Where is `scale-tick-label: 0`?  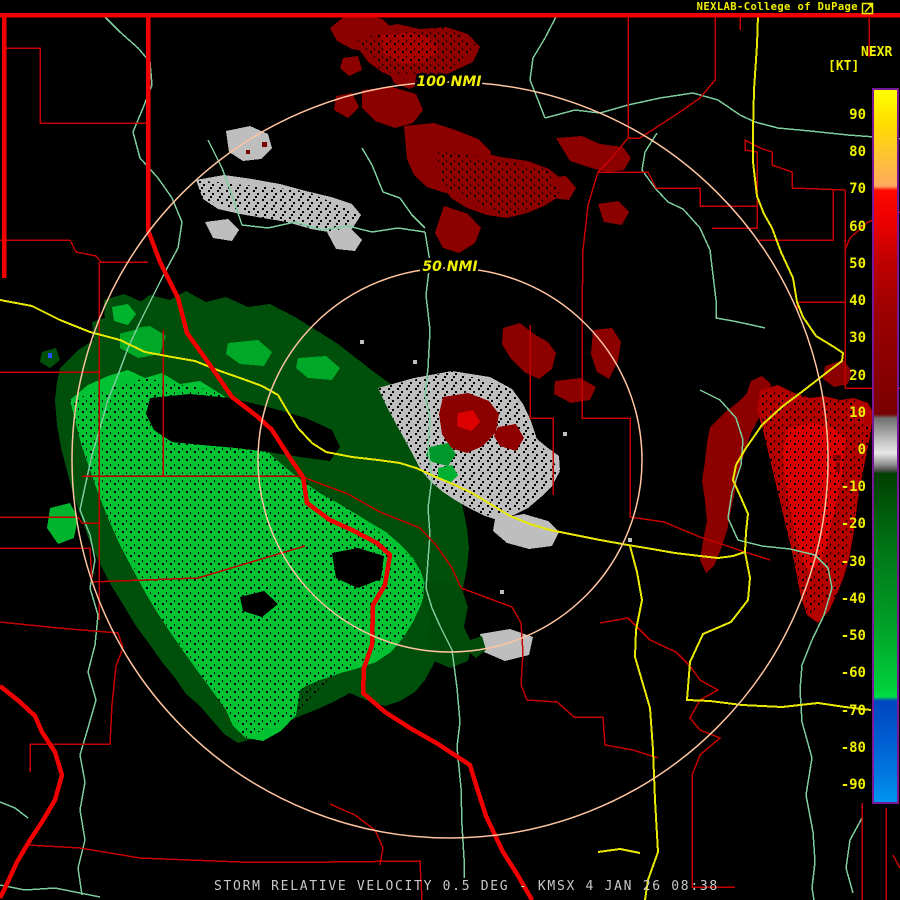 scale-tick-label: 0 is located at coordinates (861, 450).